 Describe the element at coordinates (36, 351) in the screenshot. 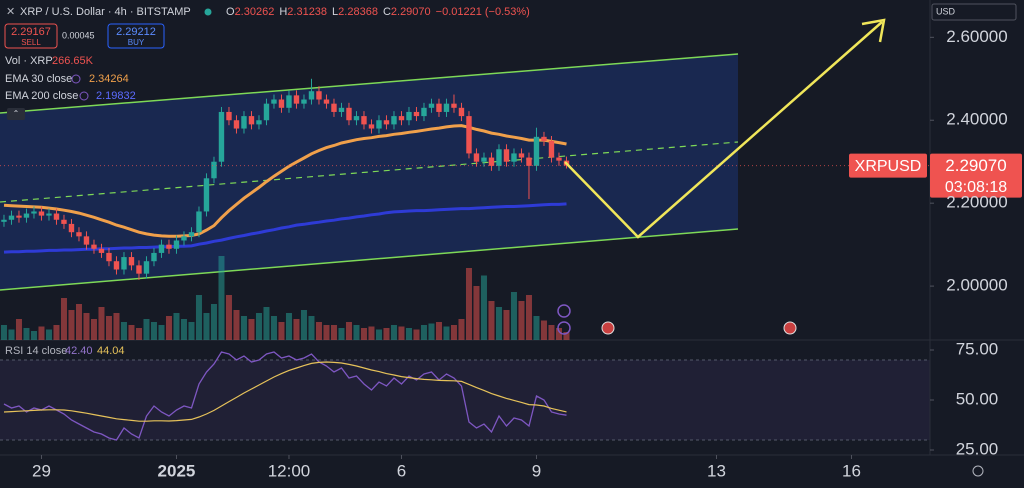

I see `rsi-legend: RSI 14 close` at that location.